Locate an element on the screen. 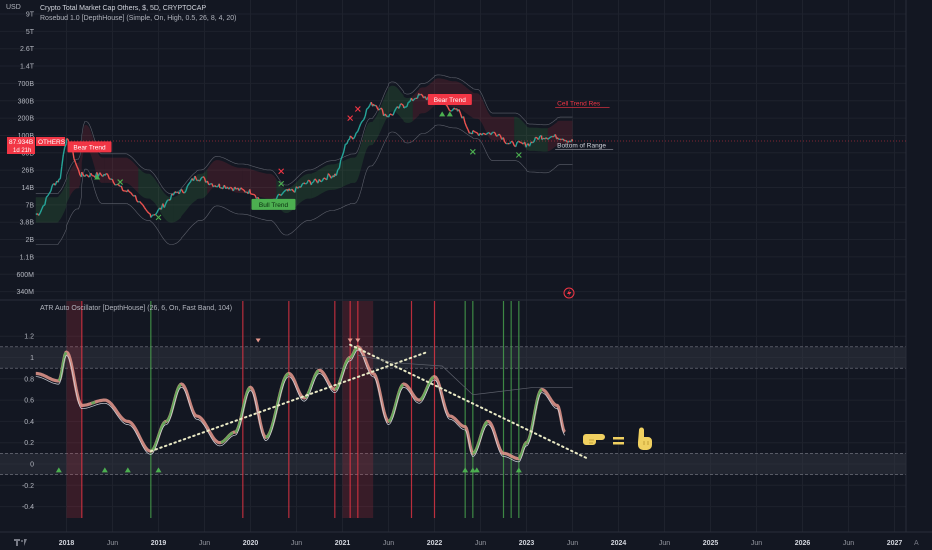  oscillator-tick-label: 0.6 is located at coordinates (29, 401).